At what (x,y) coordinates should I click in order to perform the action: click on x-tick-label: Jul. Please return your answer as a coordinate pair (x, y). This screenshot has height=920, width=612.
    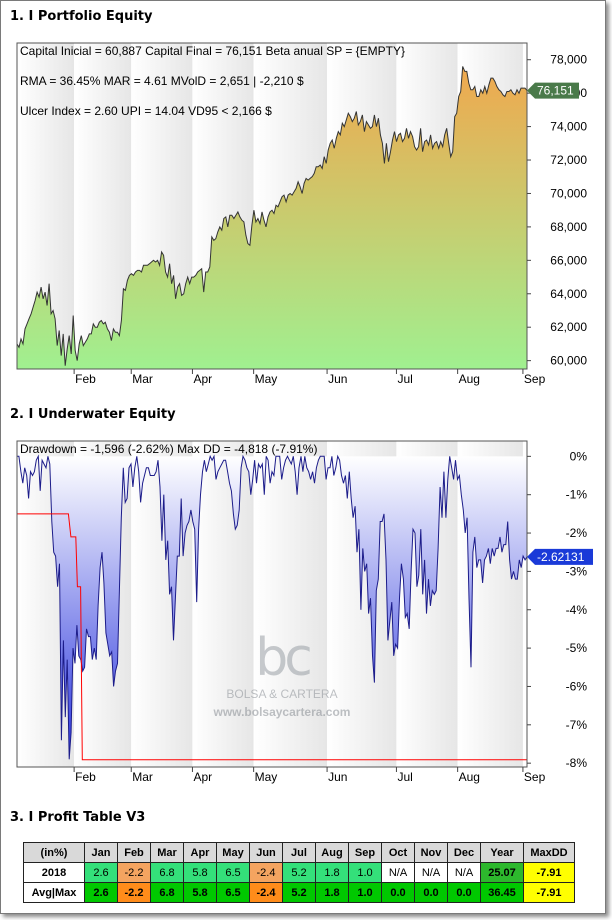
    Looking at the image, I should click on (404, 379).